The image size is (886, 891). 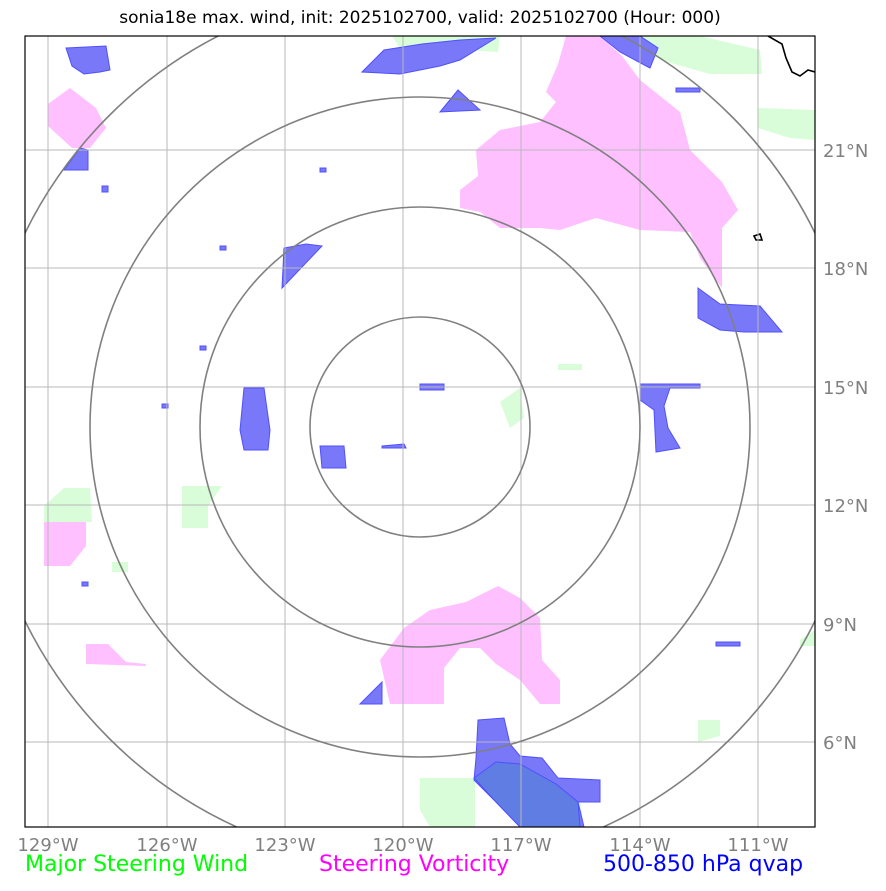 I want to click on longitude-label: 120°W, so click(x=402, y=845).